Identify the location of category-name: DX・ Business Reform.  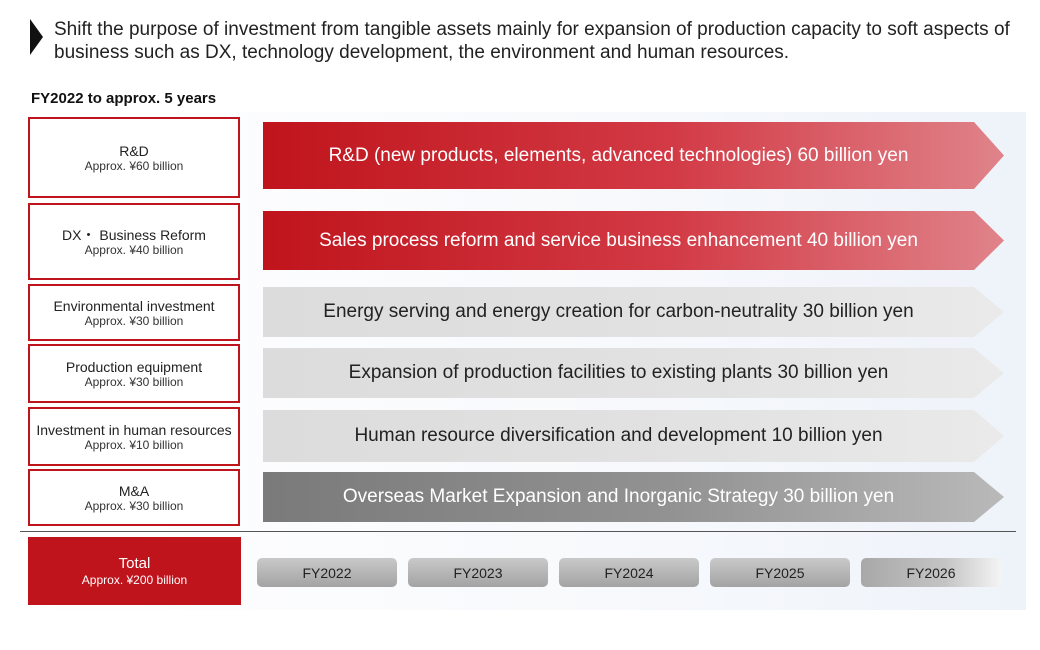
(134, 234).